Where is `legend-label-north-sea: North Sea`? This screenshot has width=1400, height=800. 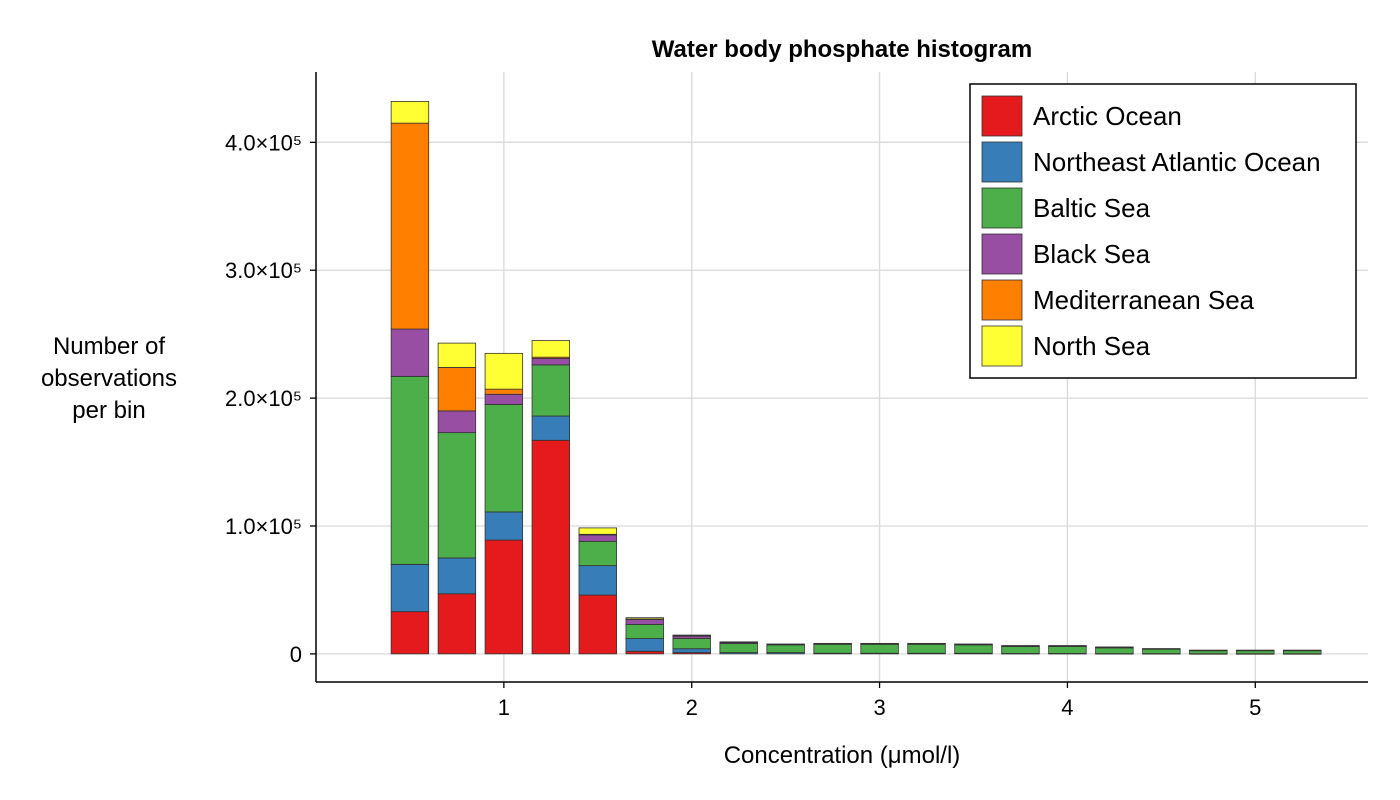
legend-label-north-sea: North Sea is located at coordinates (1092, 346).